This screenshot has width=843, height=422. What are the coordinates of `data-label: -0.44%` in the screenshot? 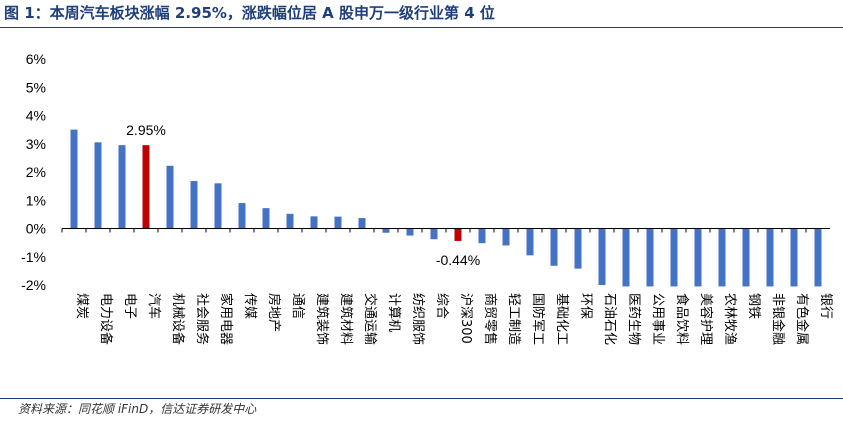 It's located at (458, 260).